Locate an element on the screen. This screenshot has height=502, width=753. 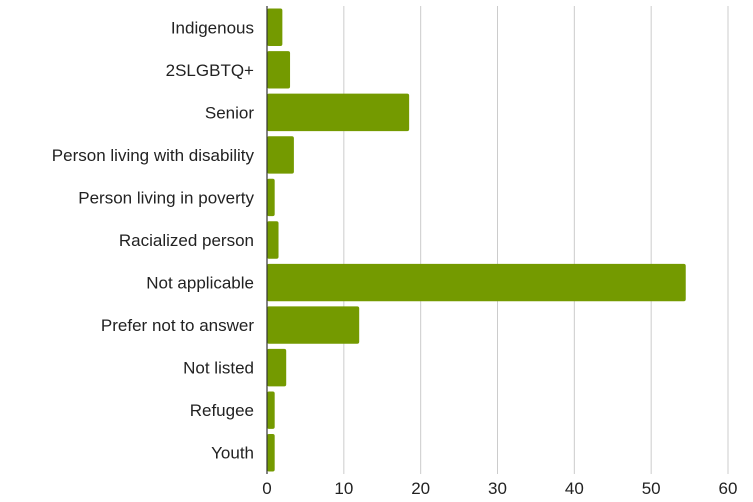
category-label: Not listed is located at coordinates (218, 368).